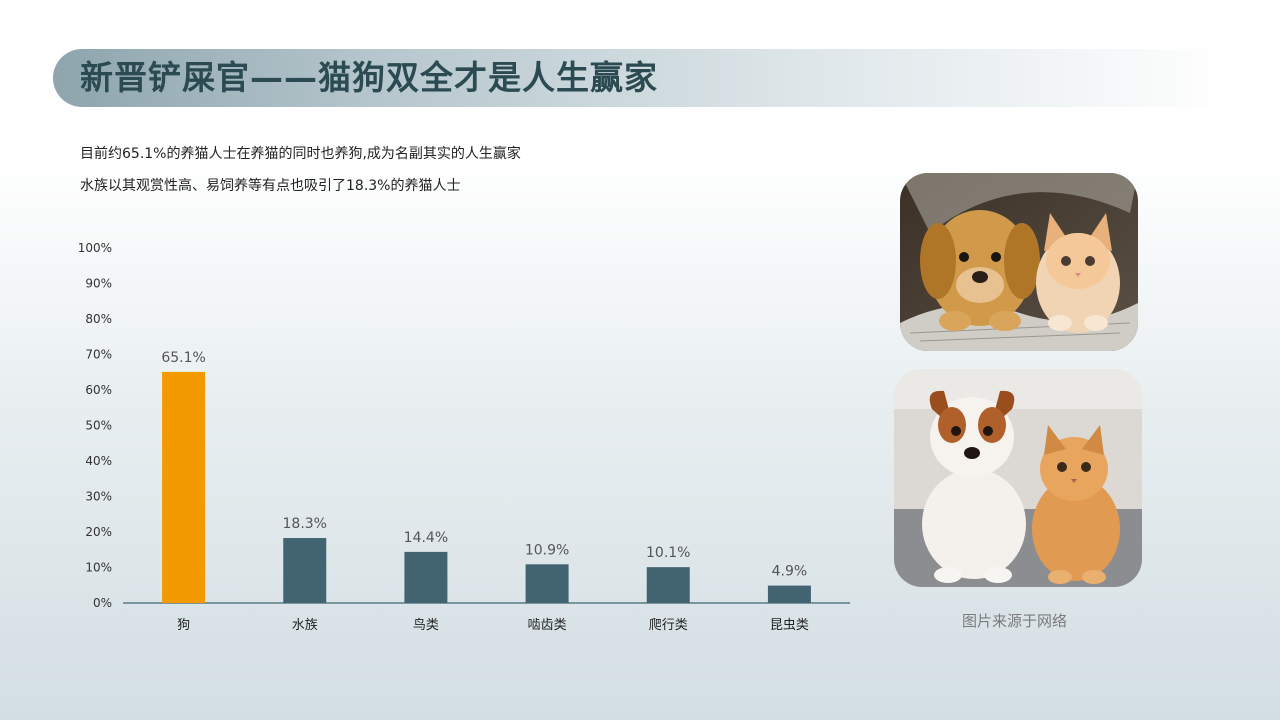 This screenshot has width=1280, height=720. I want to click on bar-value-label: 65.1%, so click(183, 358).